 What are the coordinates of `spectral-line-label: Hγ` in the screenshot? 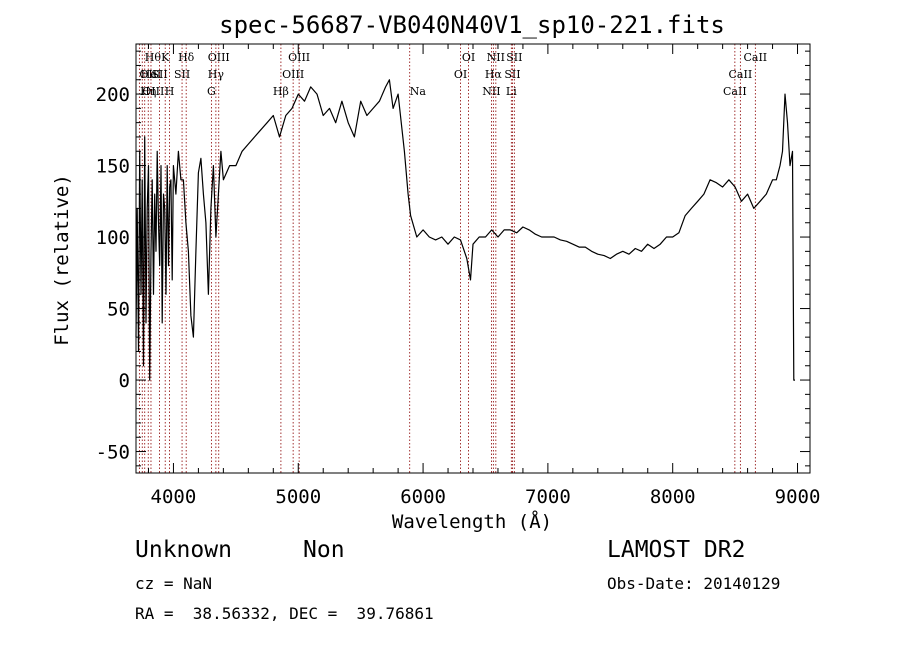 It's located at (216, 74).